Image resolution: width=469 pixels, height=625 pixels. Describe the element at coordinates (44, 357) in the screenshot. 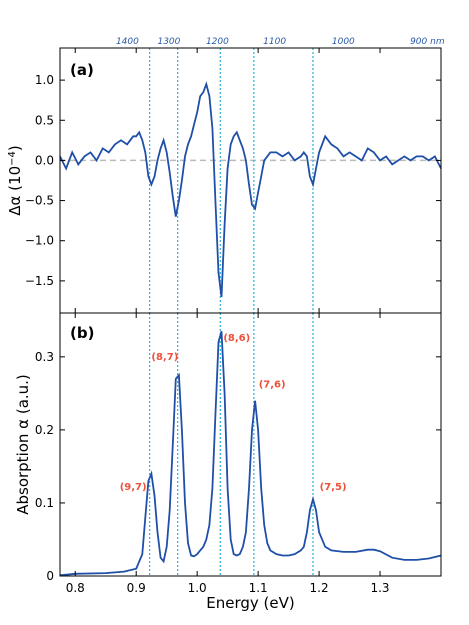

I see `panel-b-ytick-label: 0.3` at that location.